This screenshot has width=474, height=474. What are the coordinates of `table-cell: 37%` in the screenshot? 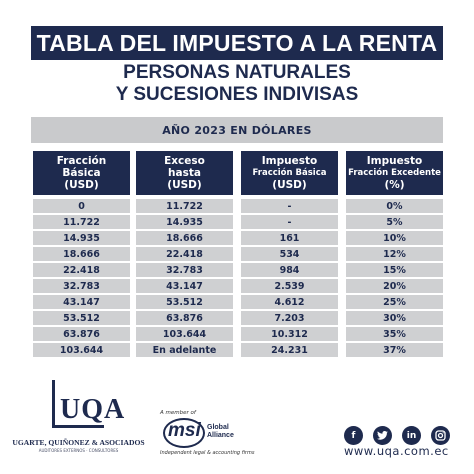 It's located at (394, 350).